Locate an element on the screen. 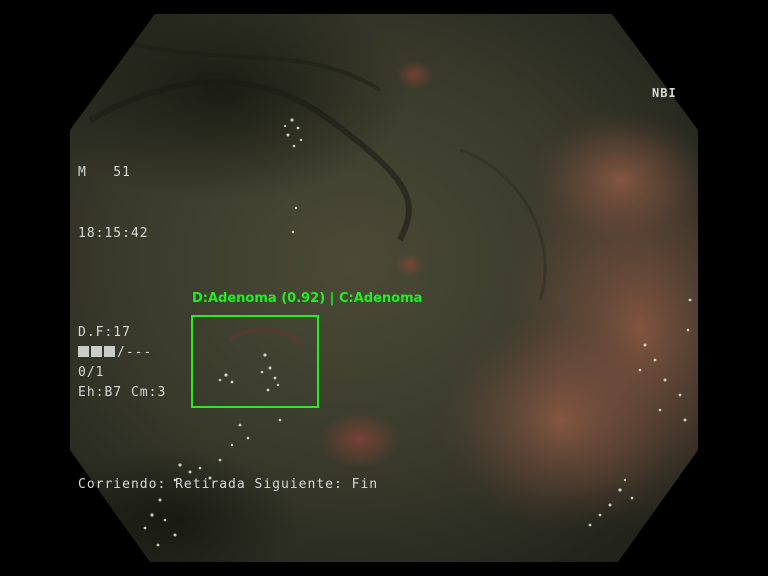 Image resolution: width=768 pixels, height=576 pixels. df-value: D.F:17 is located at coordinates (104, 332).